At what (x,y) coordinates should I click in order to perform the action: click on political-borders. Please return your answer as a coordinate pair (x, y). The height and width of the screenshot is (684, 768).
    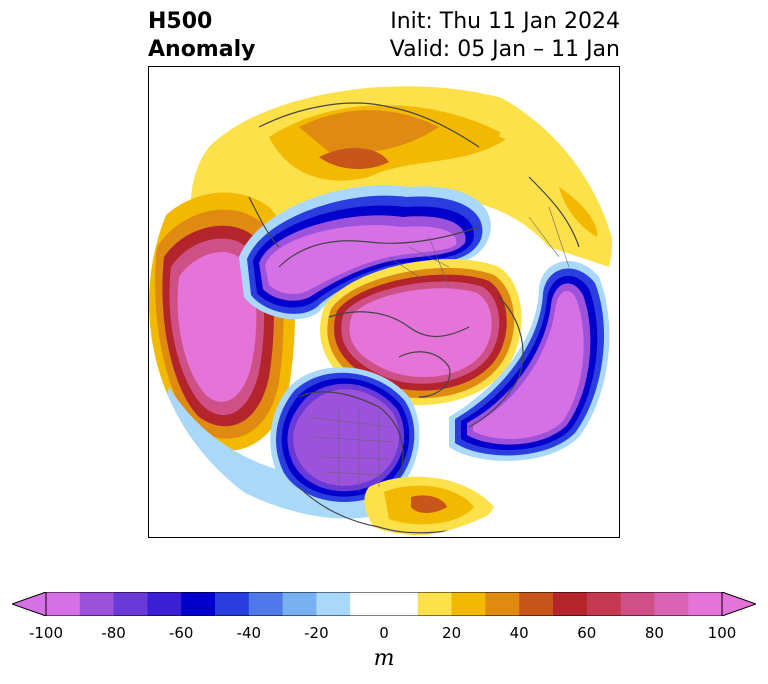
    Looking at the image, I should click on (439, 349).